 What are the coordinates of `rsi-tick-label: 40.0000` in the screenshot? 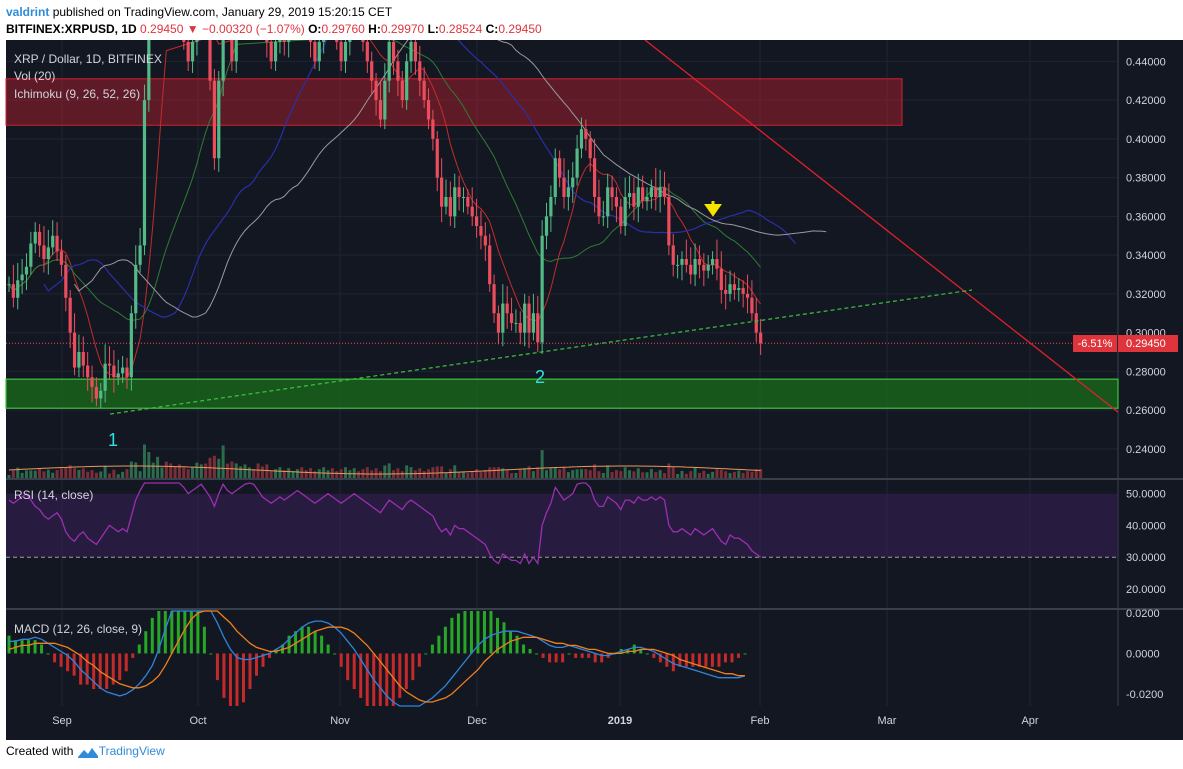 It's located at (1146, 526).